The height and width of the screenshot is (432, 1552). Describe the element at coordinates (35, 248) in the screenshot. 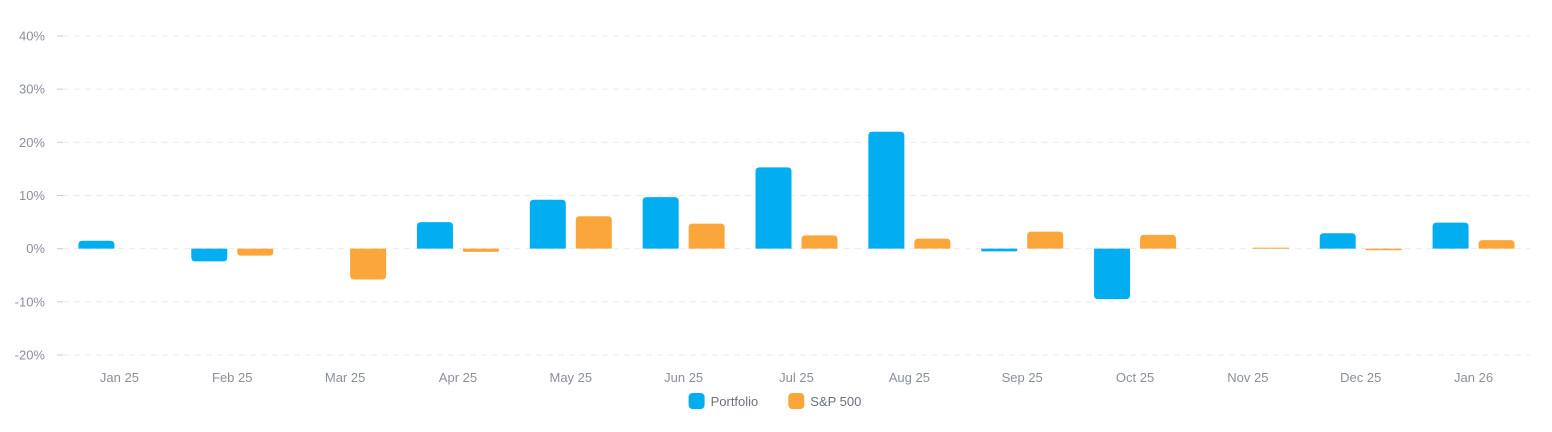

I see `y-tick-label: 0%` at that location.